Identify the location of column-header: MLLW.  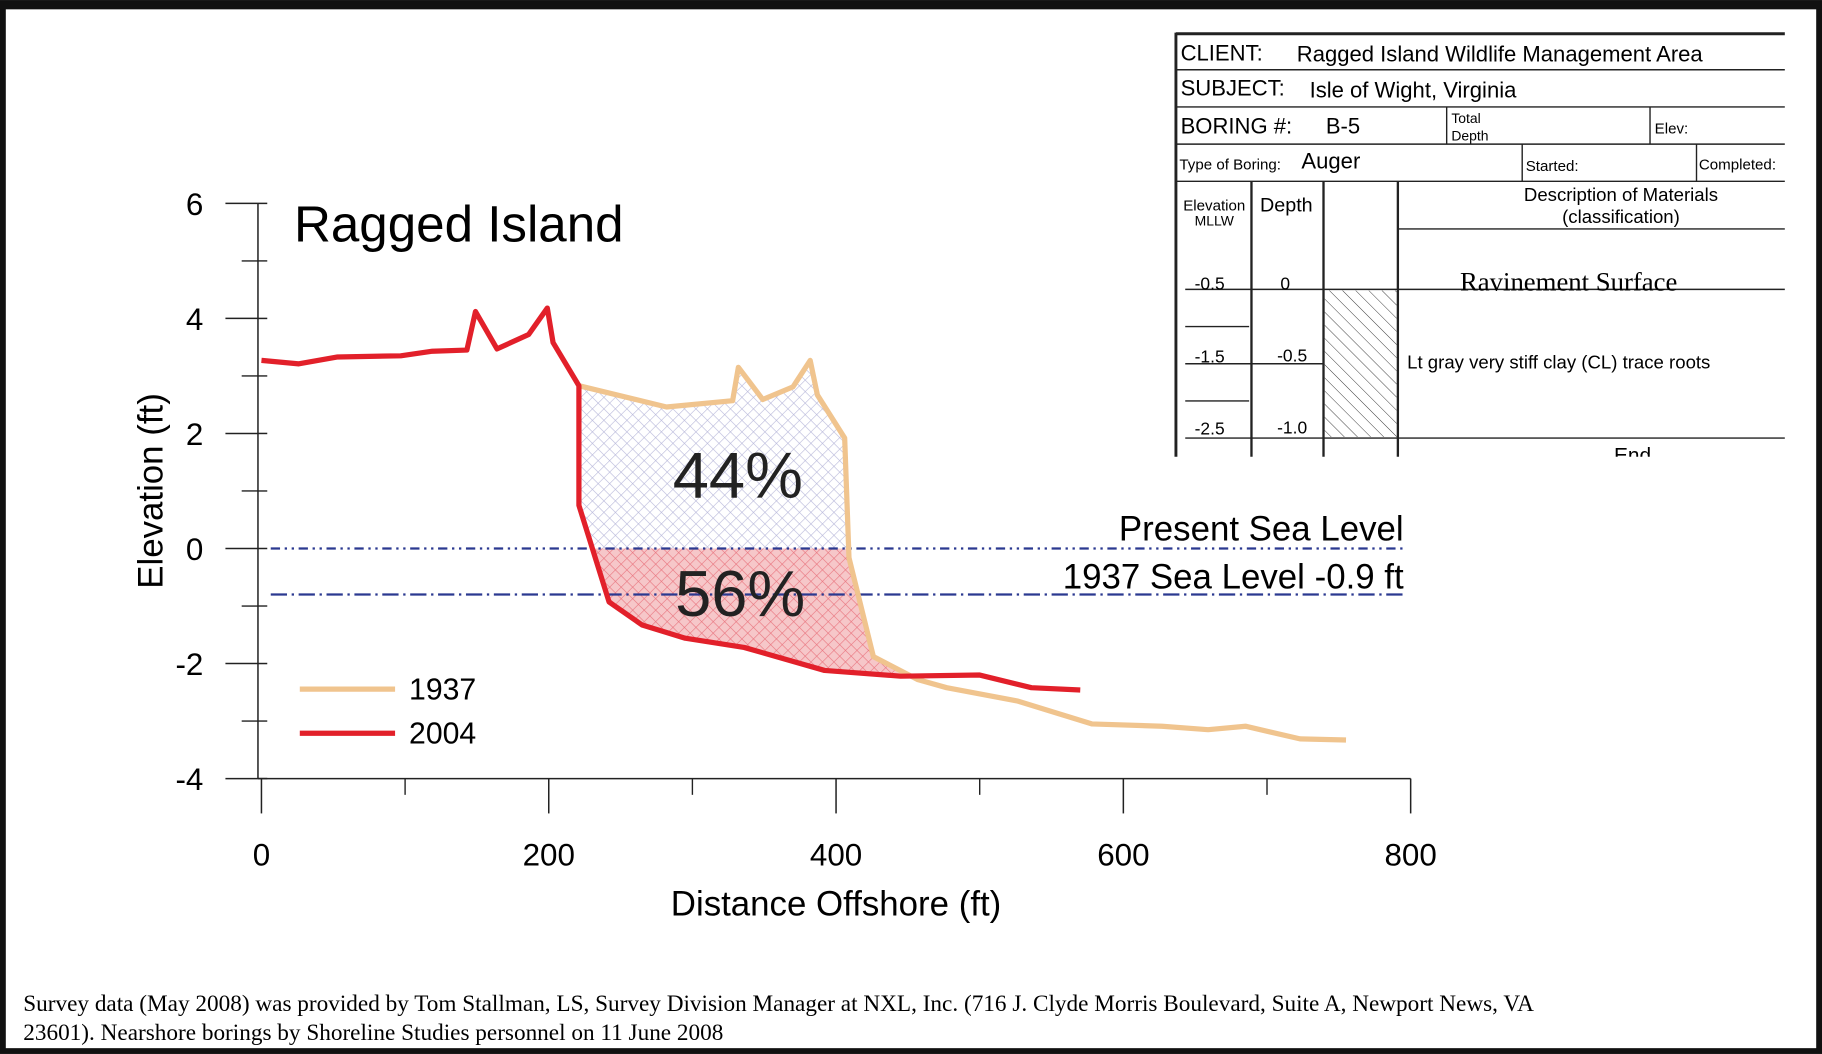
(1215, 220).